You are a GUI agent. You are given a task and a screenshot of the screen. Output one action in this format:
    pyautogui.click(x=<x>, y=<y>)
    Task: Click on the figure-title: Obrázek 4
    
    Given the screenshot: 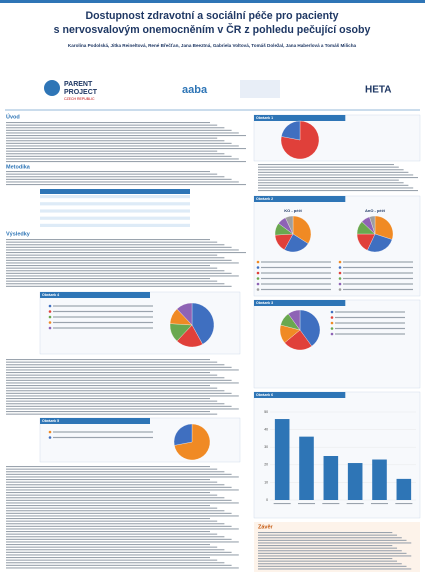 What is the action you would take?
    pyautogui.click(x=50, y=295)
    